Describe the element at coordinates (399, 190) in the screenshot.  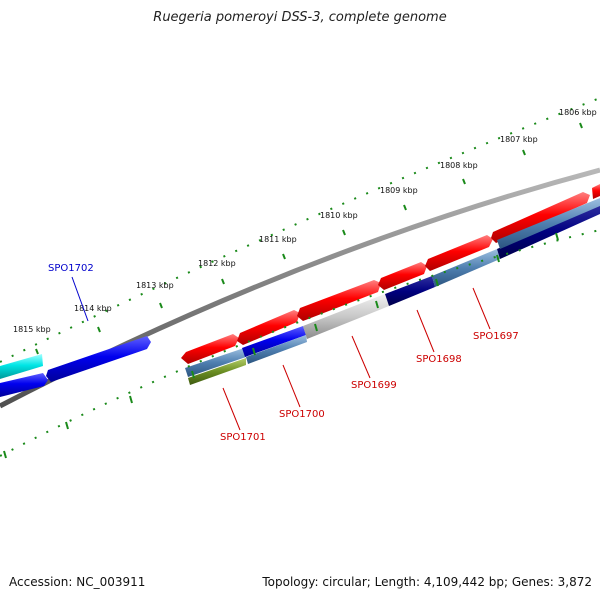
I see `tick-label-1809: 1809 kbp` at that location.